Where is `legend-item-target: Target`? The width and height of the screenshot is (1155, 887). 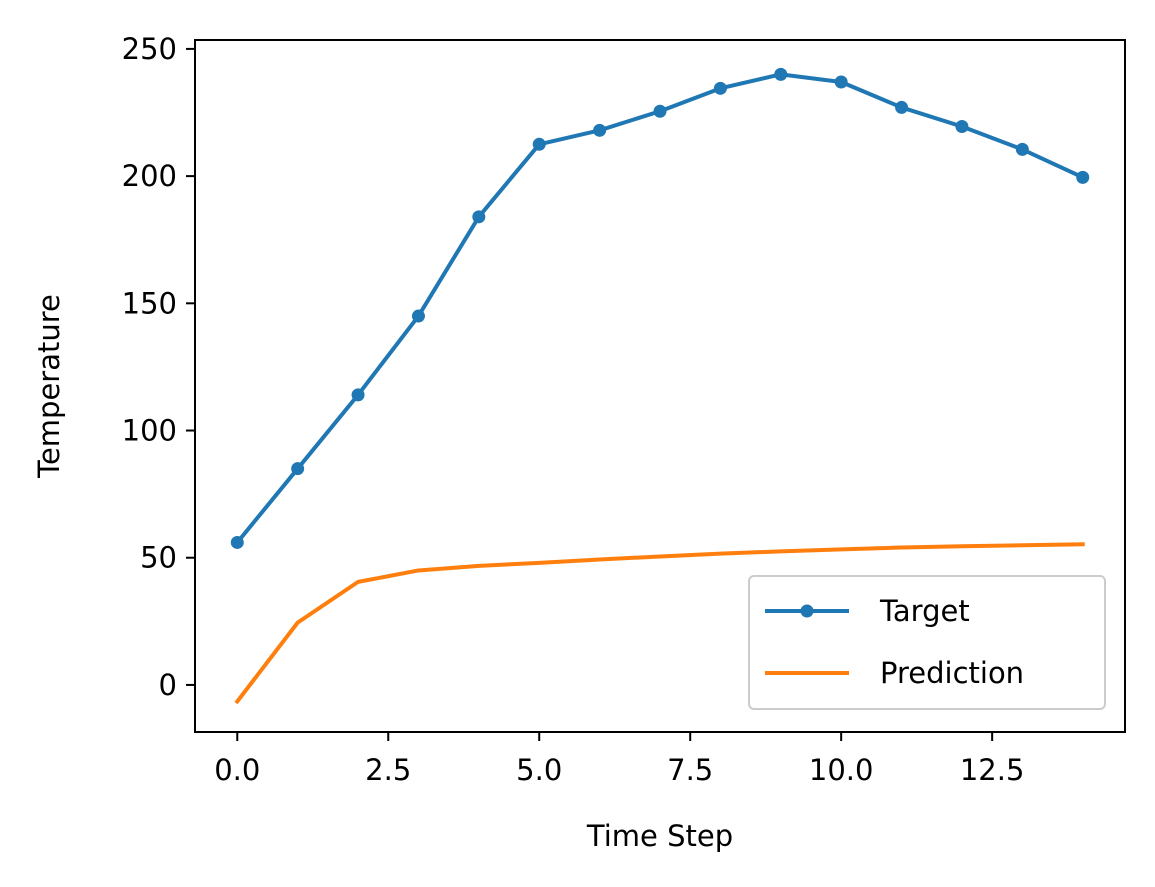
legend-item-target: Target is located at coordinates (867, 611).